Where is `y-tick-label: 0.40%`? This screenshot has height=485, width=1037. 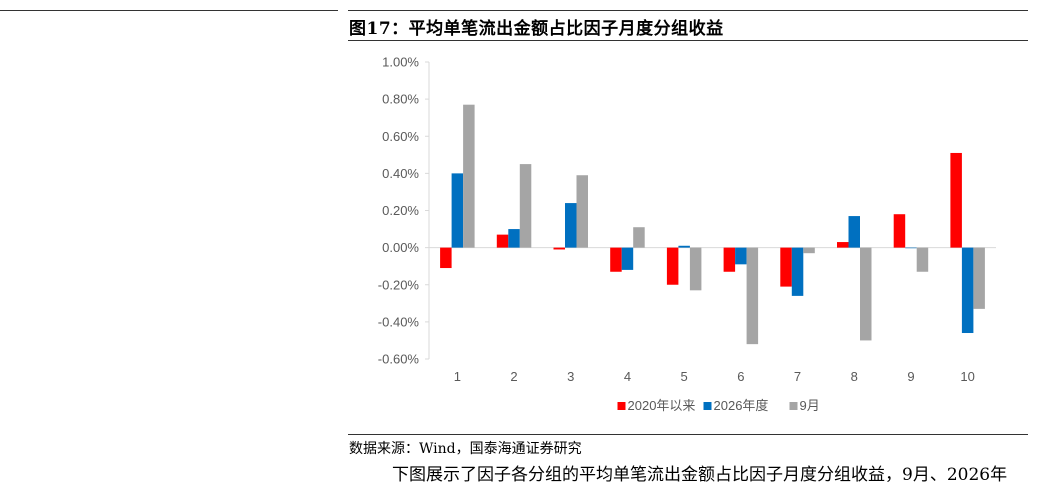
y-tick-label: 0.40% is located at coordinates (400, 173).